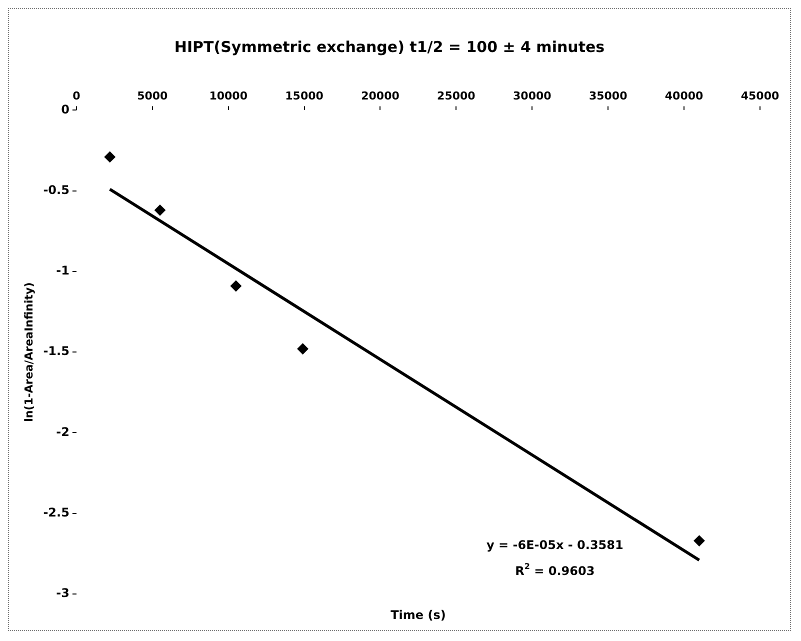 The width and height of the screenshot is (801, 641). What do you see at coordinates (684, 95) in the screenshot?
I see `x-tick-label: 40000` at bounding box center [684, 95].